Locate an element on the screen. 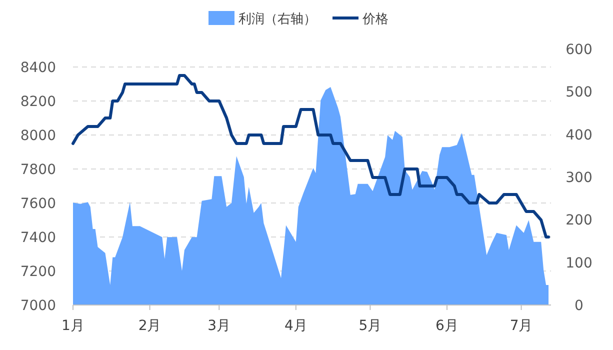 The image size is (613, 350). y2-tick-label: 0 is located at coordinates (579, 306).